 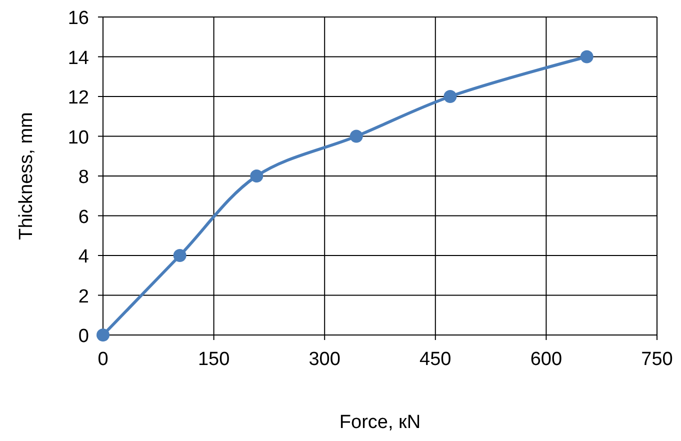 What do you see at coordinates (83, 177) in the screenshot?
I see `y-tick-label: 8` at bounding box center [83, 177].